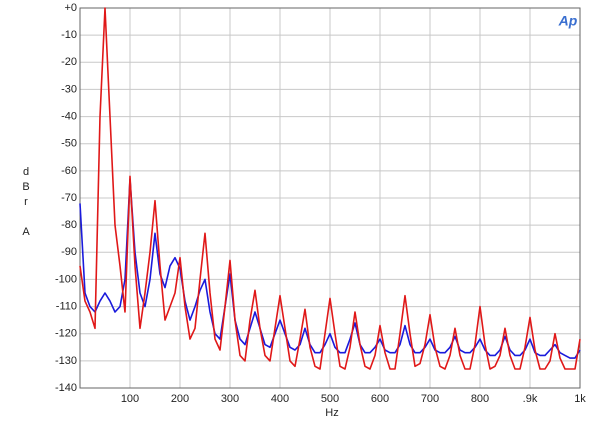  I want to click on x-tick-label: 700, so click(430, 399).